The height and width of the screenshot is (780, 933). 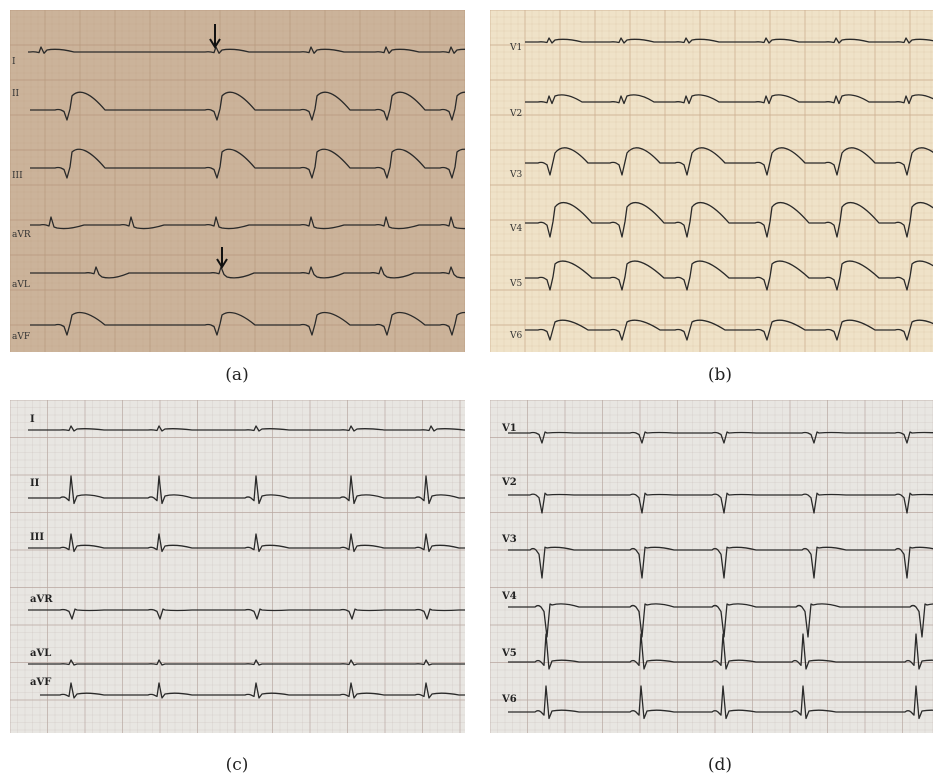 What do you see at coordinates (515, 114) in the screenshot?
I see `lead-label-b-V2: V2` at bounding box center [515, 114].